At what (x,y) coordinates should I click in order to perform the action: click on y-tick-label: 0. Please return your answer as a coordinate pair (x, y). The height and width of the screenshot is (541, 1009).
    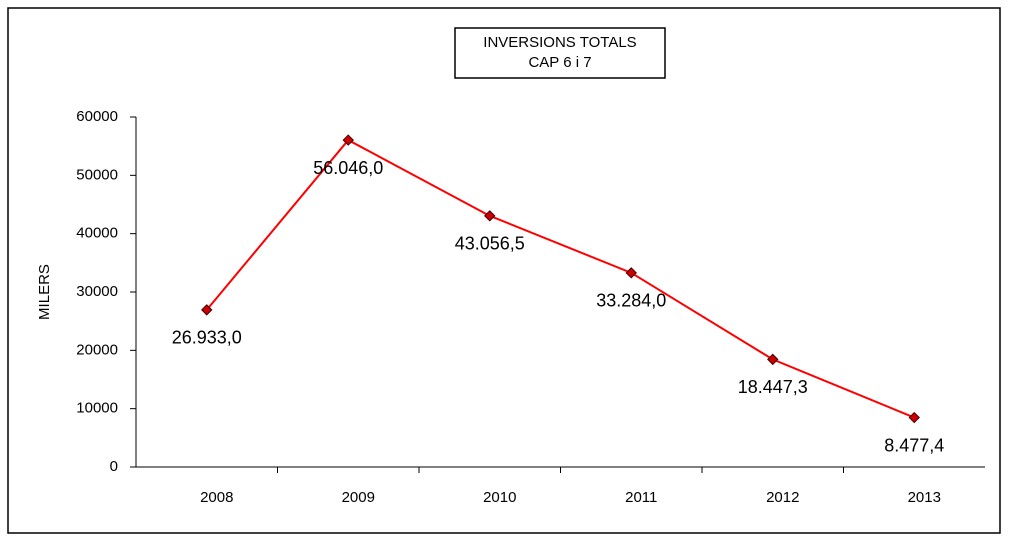
    Looking at the image, I should click on (114, 466).